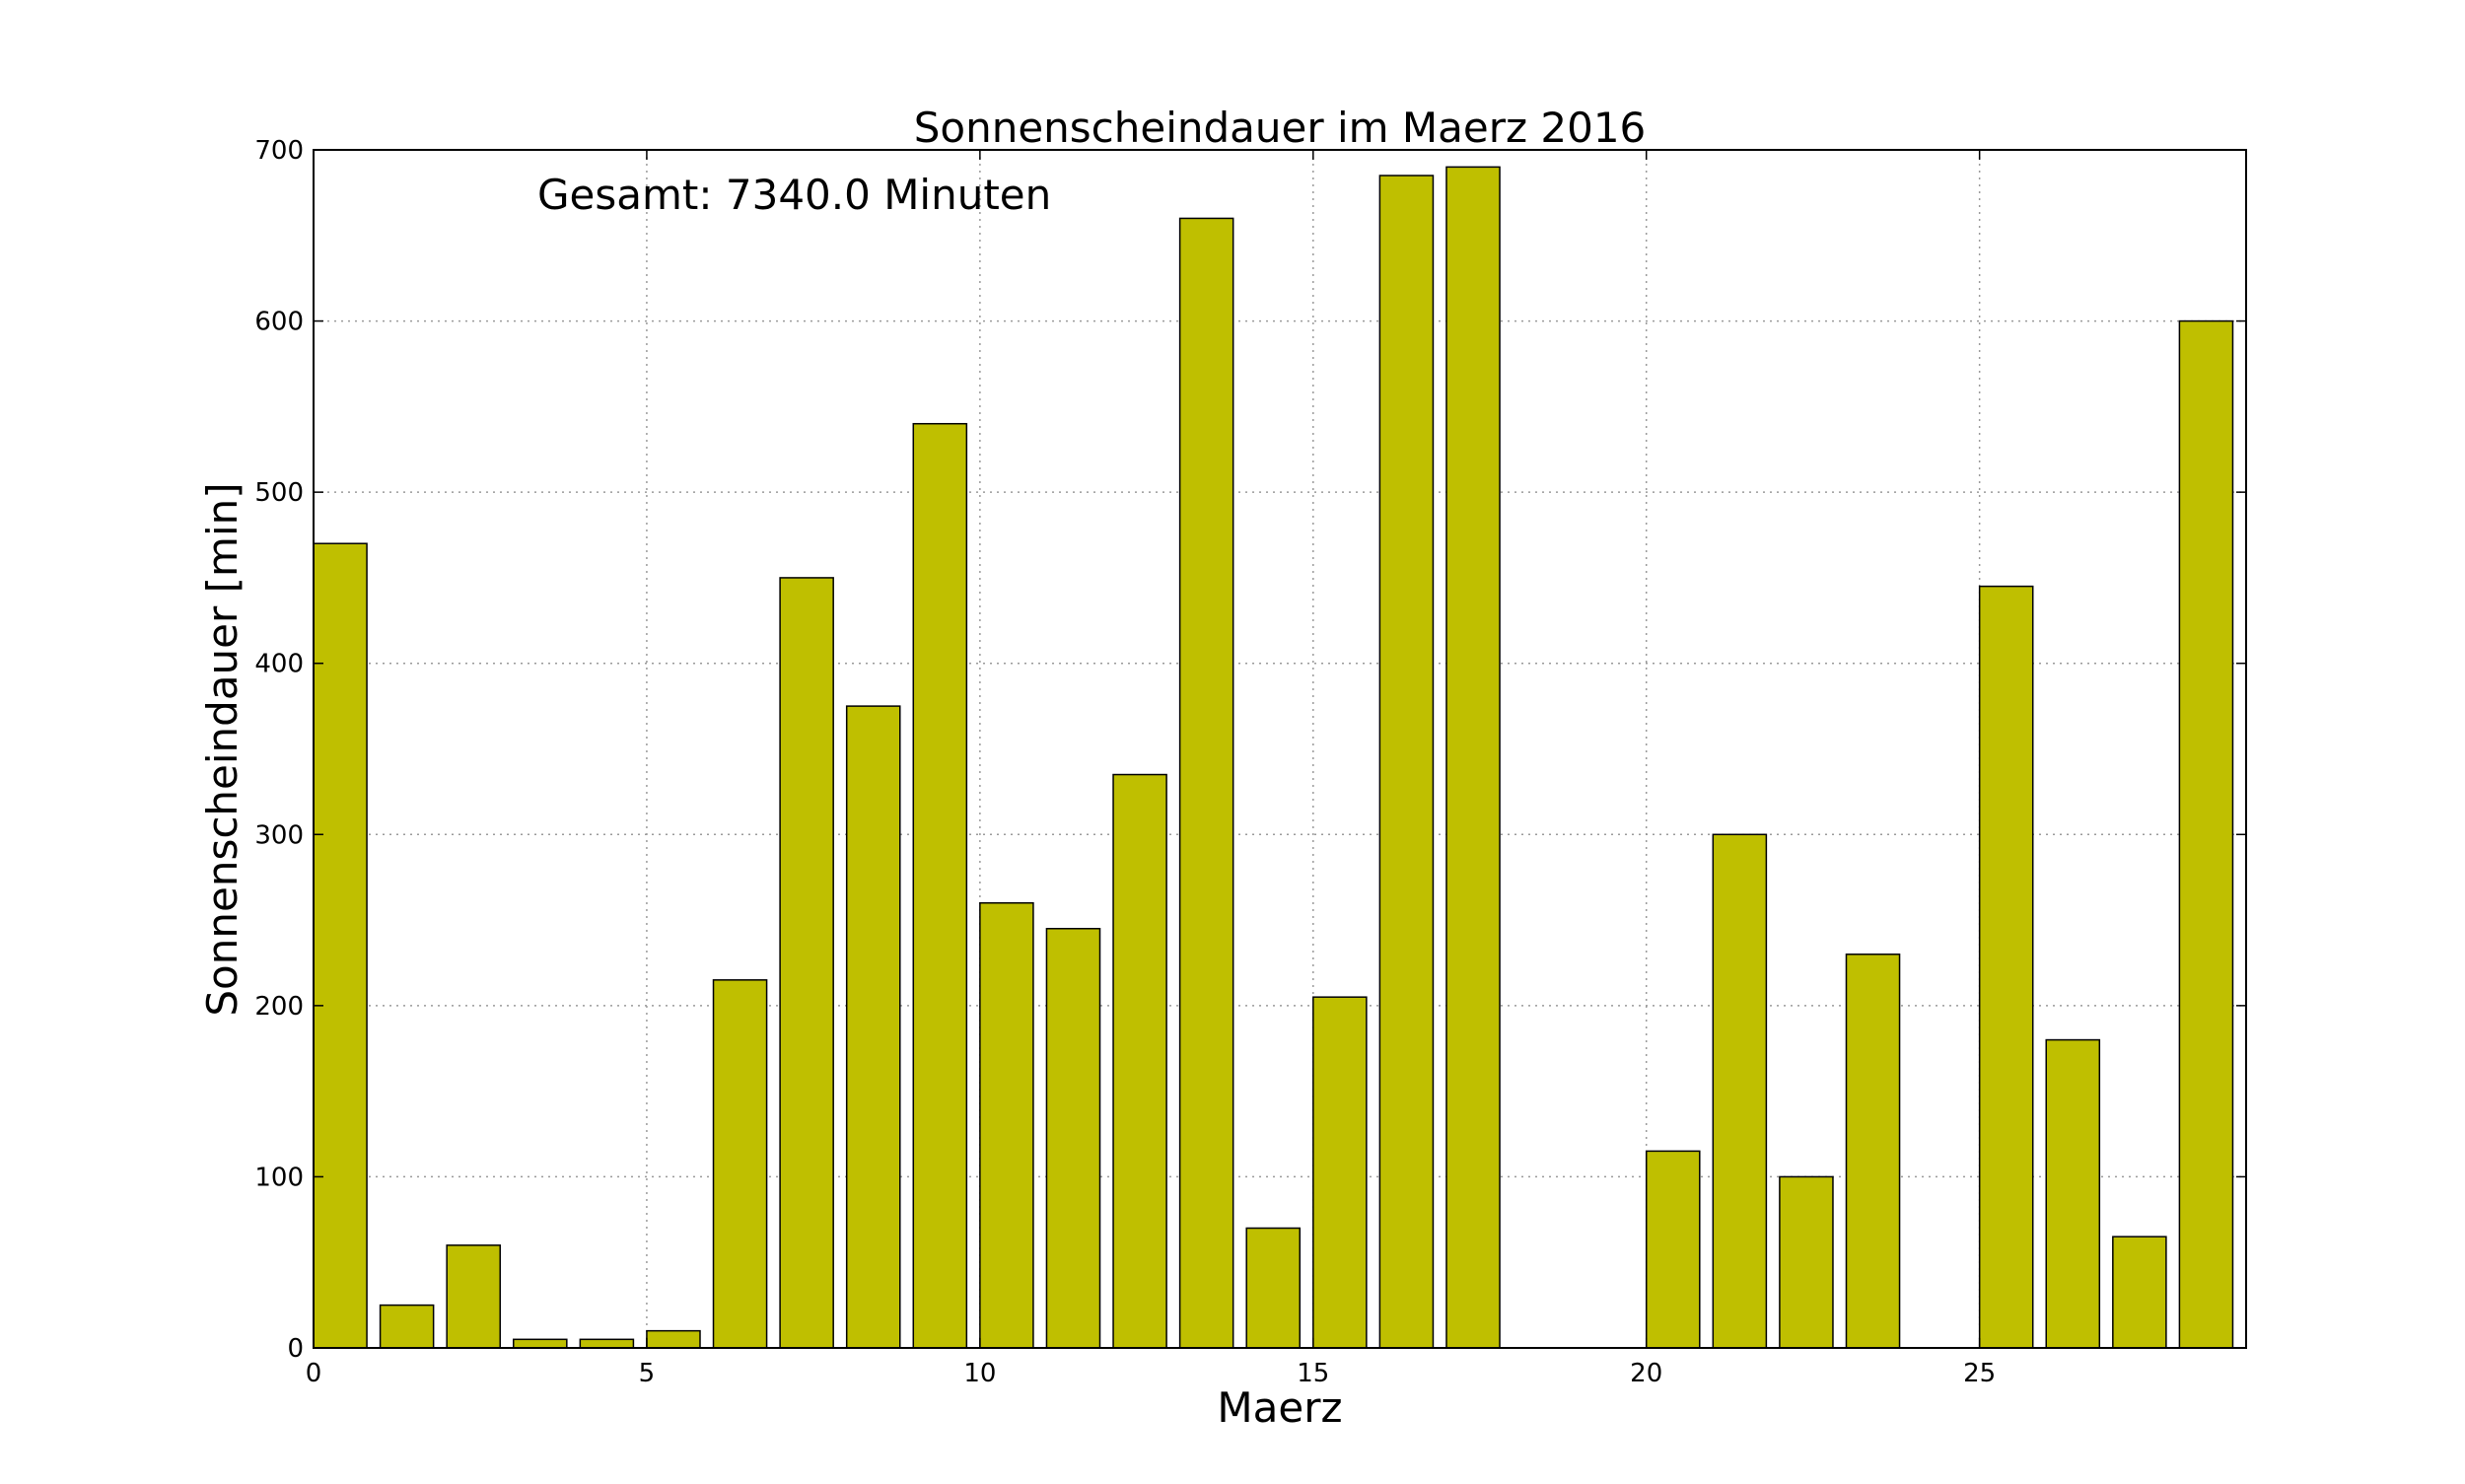 Image resolution: width=2465 pixels, height=1484 pixels. What do you see at coordinates (1979, 1373) in the screenshot?
I see `x-tick-label: 25` at bounding box center [1979, 1373].